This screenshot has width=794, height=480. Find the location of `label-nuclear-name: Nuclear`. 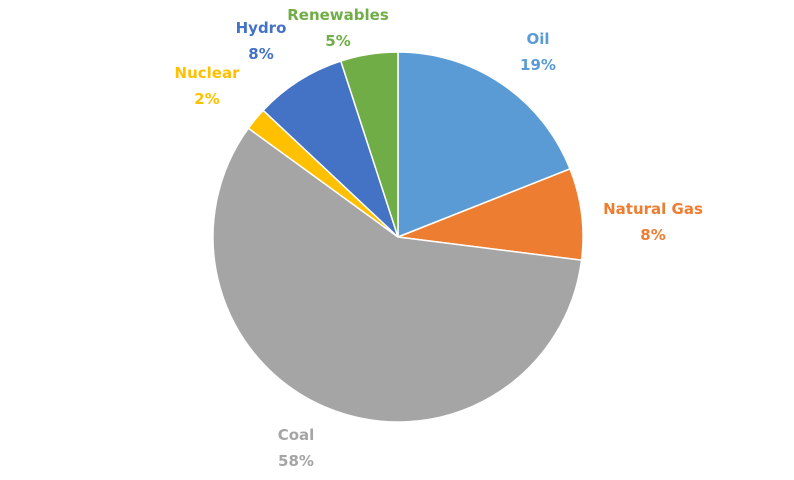

label-nuclear-name: Nuclear is located at coordinates (208, 73).